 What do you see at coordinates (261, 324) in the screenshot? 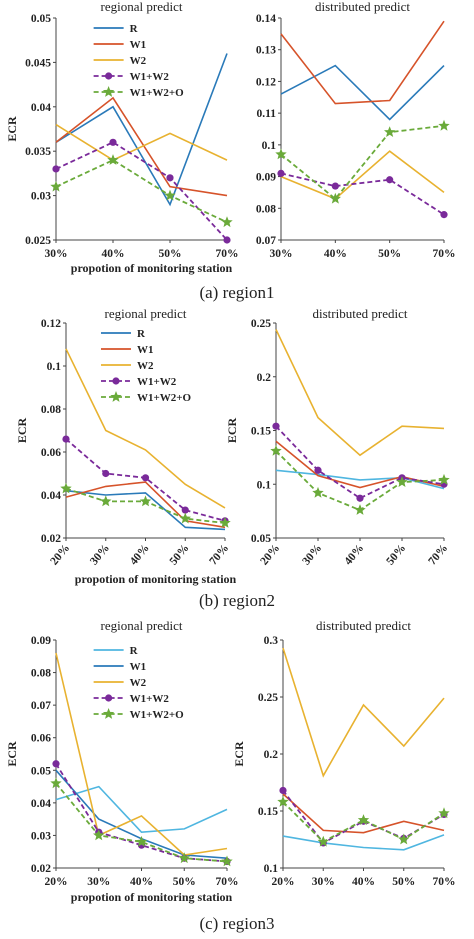
I see `y-tick-label: 0.25` at bounding box center [261, 324].